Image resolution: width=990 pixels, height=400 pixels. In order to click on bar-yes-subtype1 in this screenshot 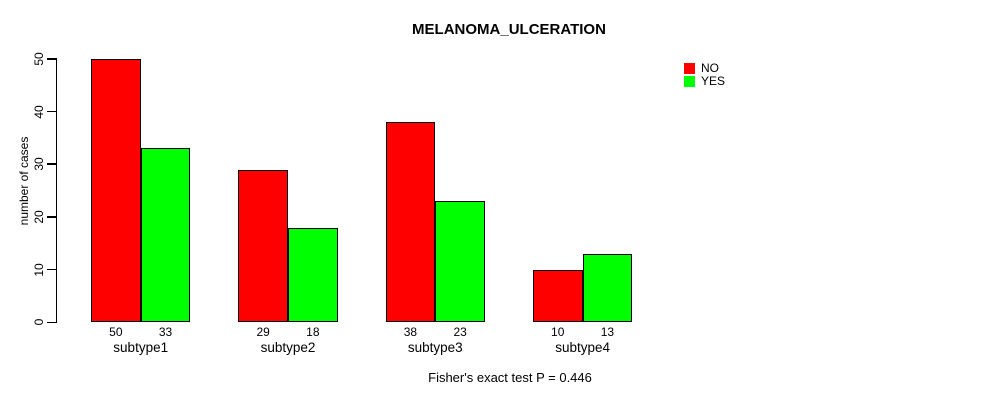, I will do `click(165, 235)`.